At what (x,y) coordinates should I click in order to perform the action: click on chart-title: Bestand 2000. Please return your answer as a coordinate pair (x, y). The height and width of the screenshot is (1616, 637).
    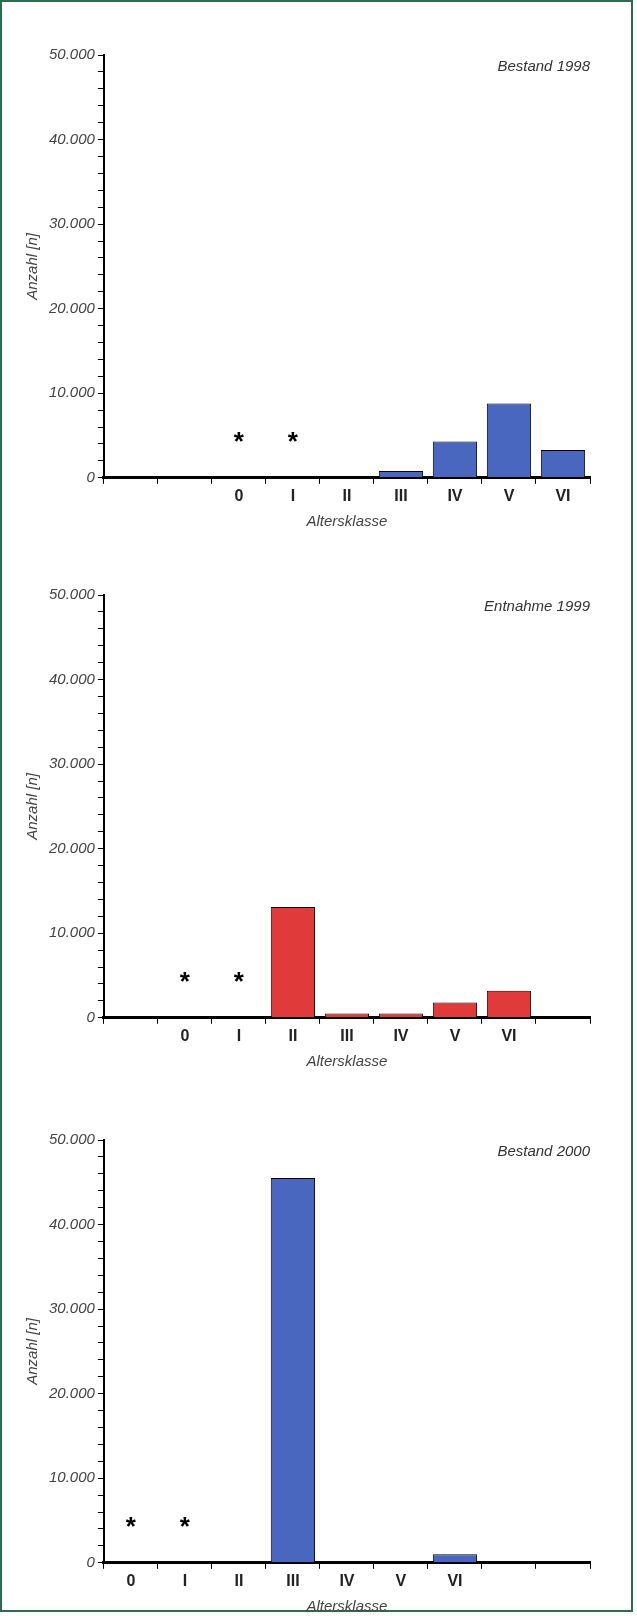
    Looking at the image, I should click on (544, 1150).